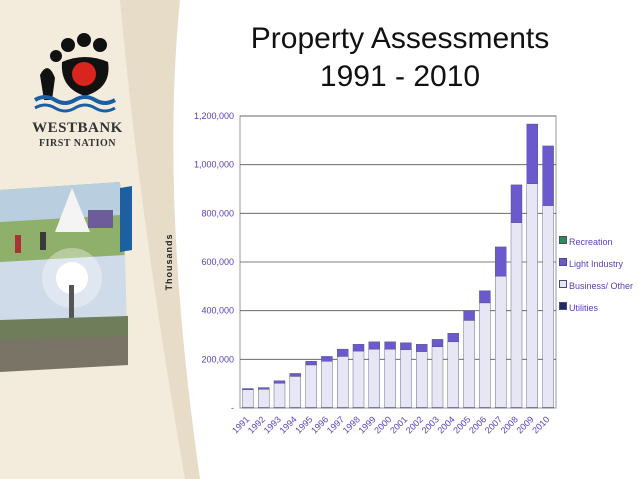  I want to click on y-tick-label: 600,000, so click(217, 262).